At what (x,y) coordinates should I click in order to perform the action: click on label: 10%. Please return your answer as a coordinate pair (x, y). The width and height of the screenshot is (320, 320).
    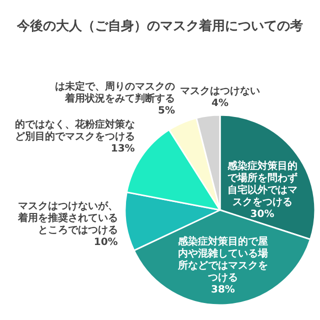
    Looking at the image, I should click on (106, 242).